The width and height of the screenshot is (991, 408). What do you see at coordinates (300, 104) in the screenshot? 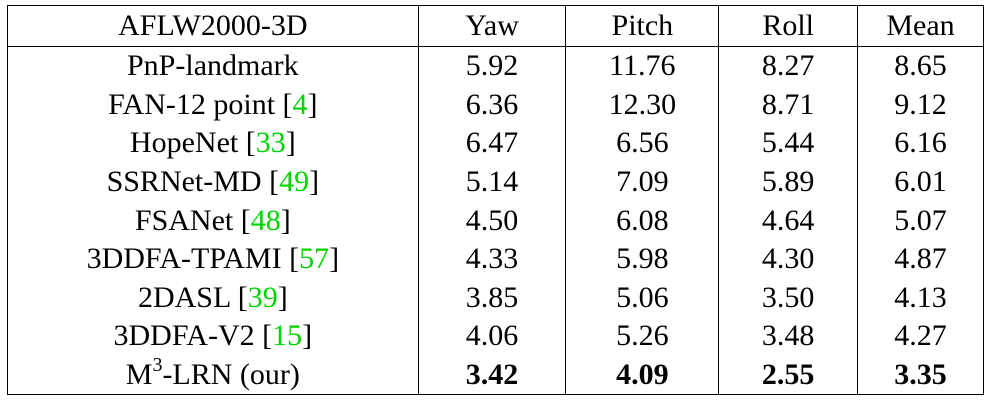
I see `citation-link: 4` at bounding box center [300, 104].